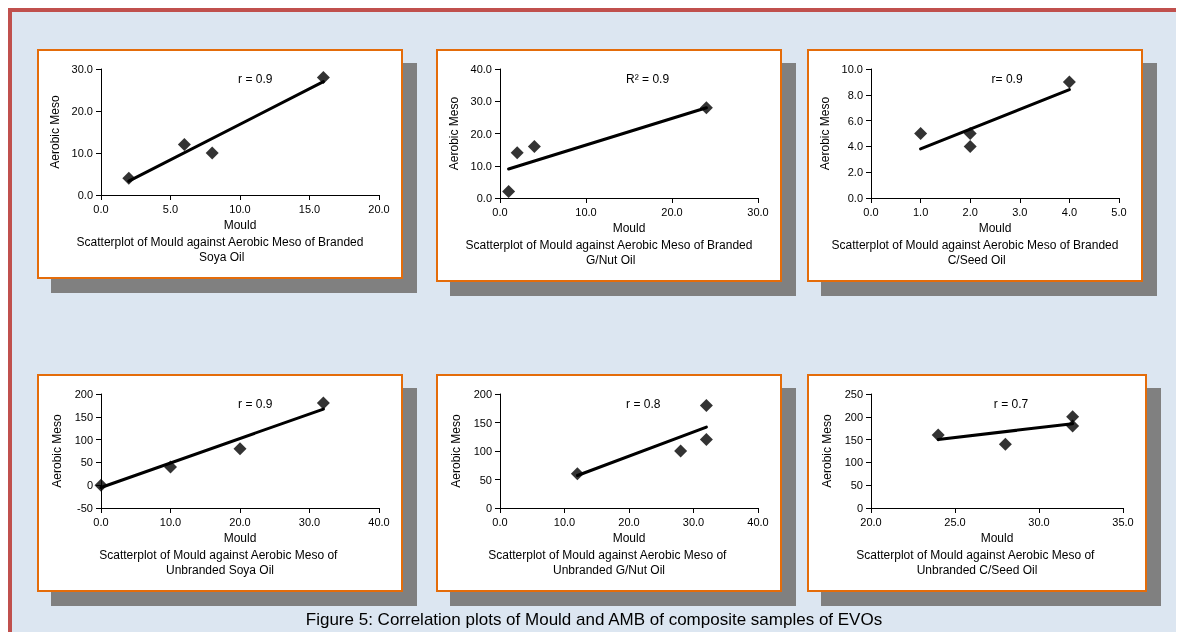 This screenshot has height=640, width=1184. I want to click on y-tick-label: 2.0, so click(855, 172).